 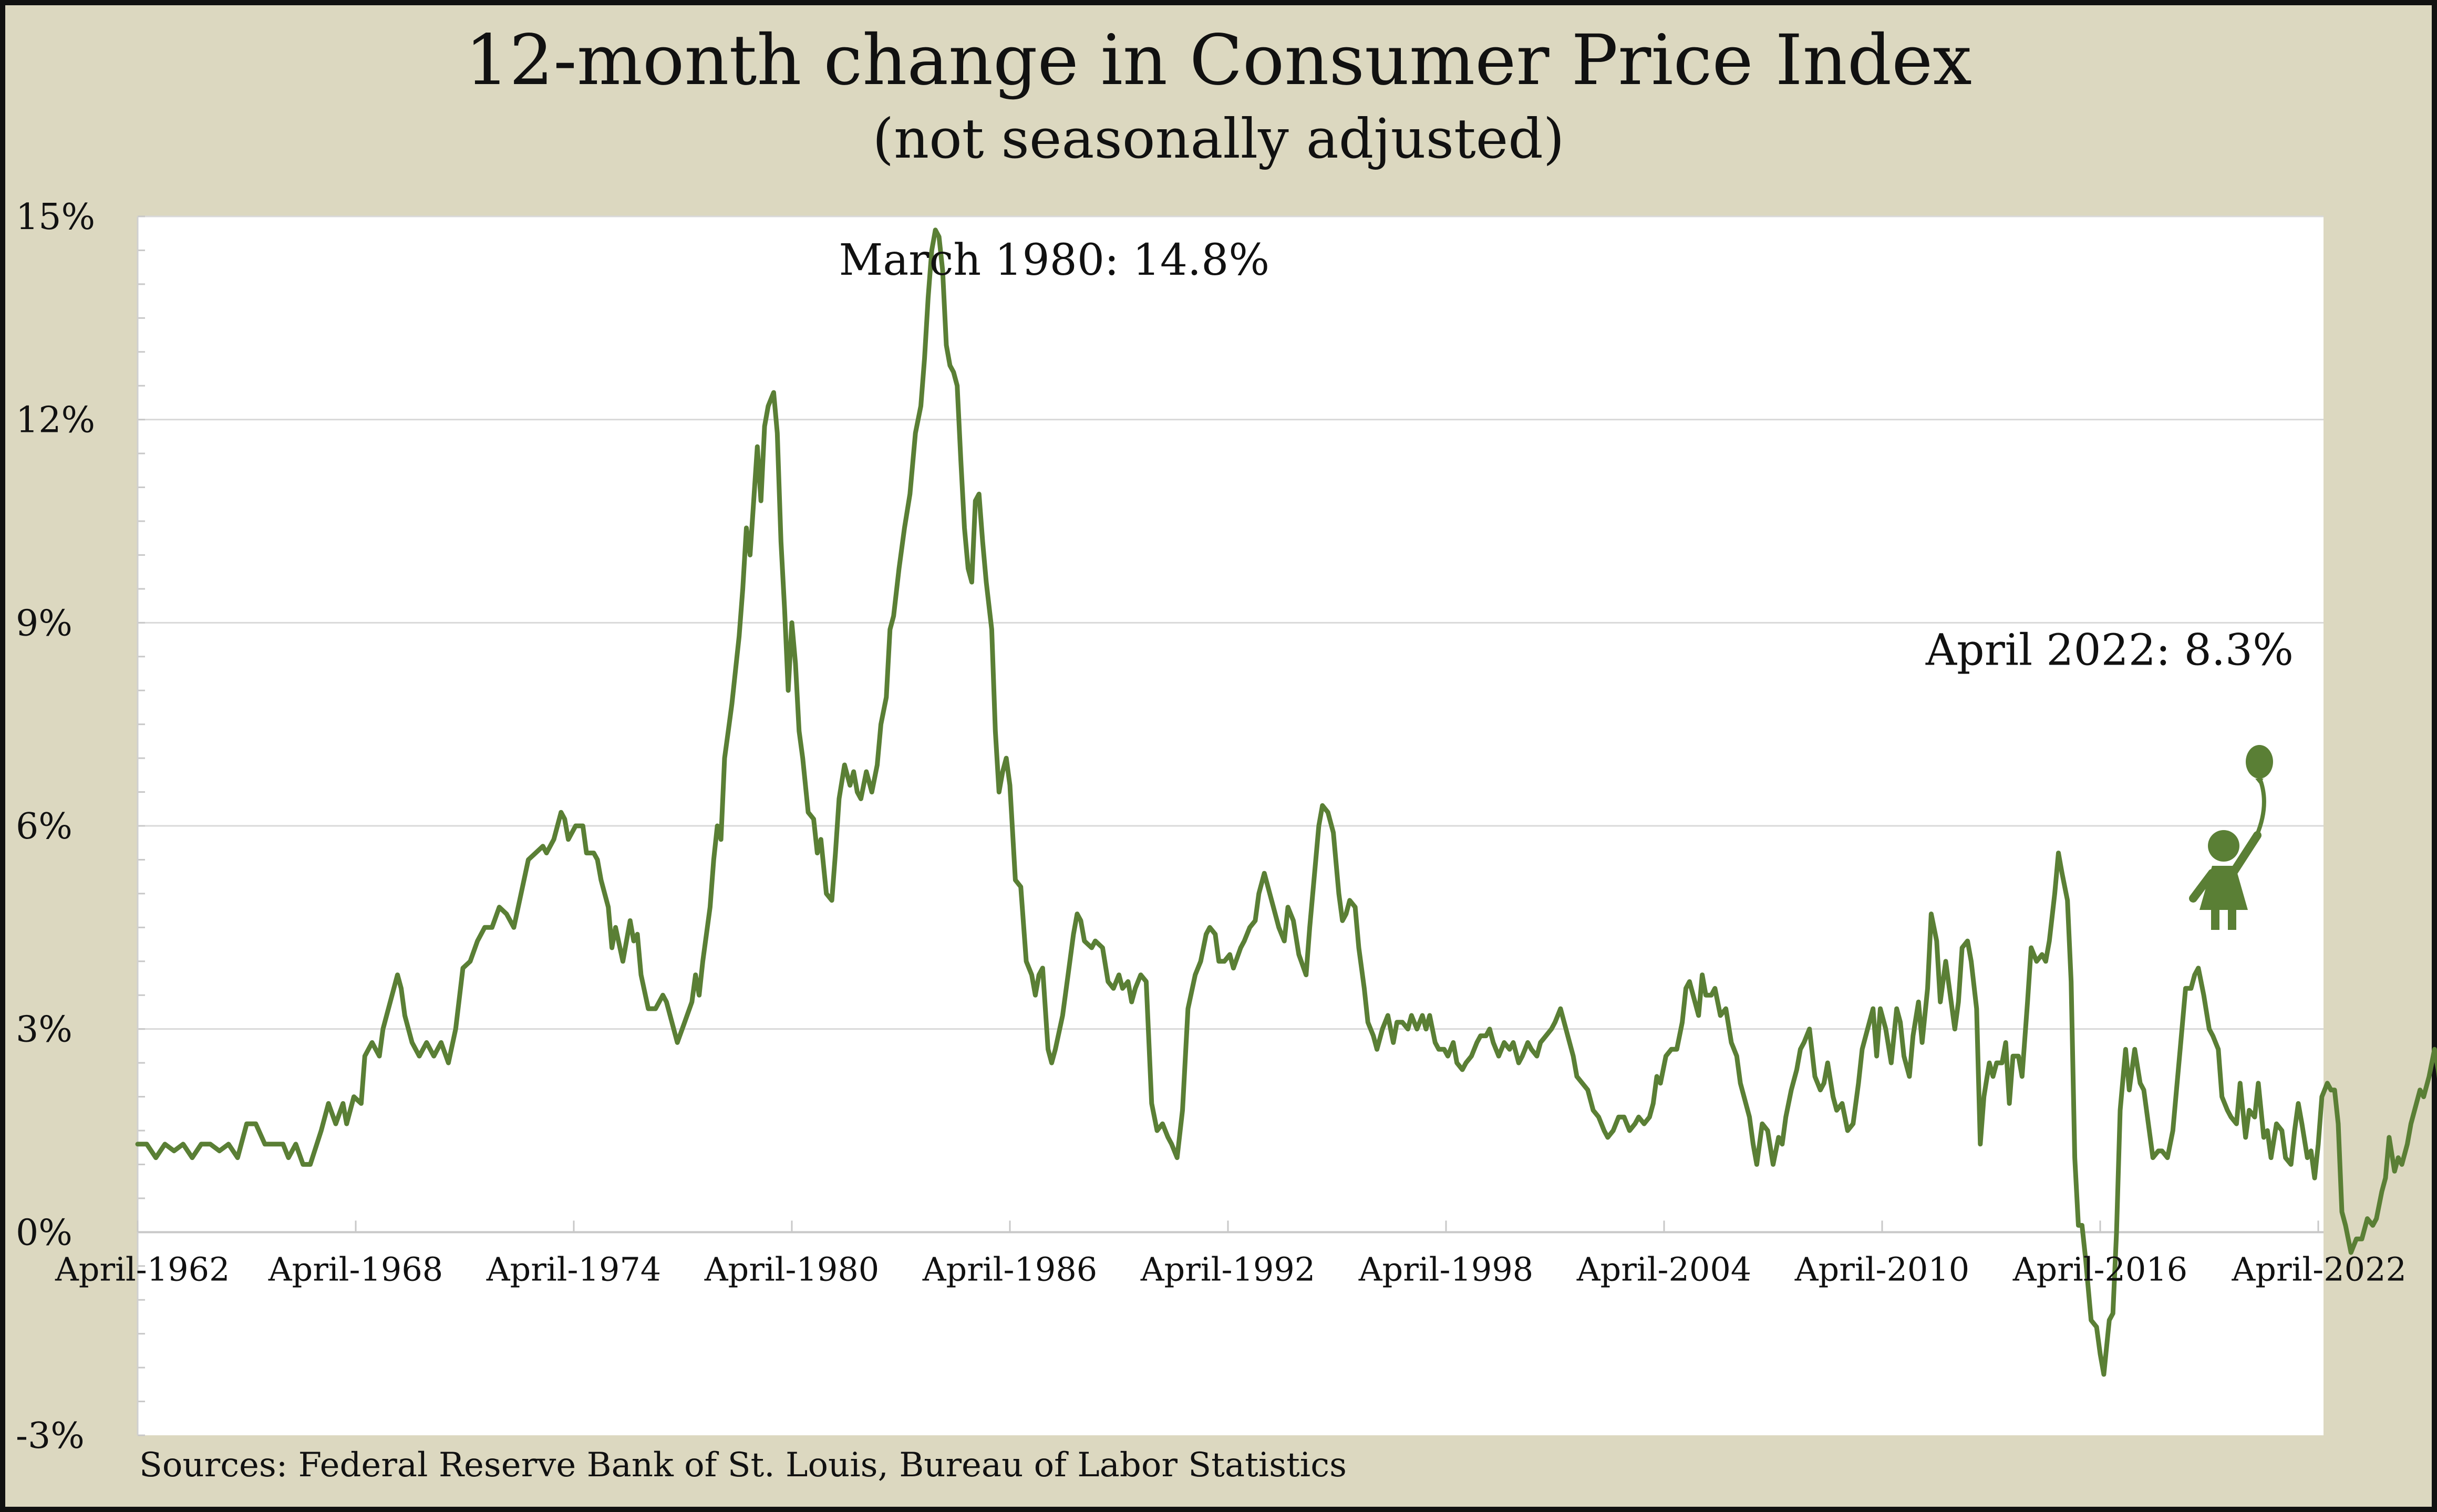 What do you see at coordinates (2320, 1269) in the screenshot?
I see `x-tick-label: April-2022` at bounding box center [2320, 1269].